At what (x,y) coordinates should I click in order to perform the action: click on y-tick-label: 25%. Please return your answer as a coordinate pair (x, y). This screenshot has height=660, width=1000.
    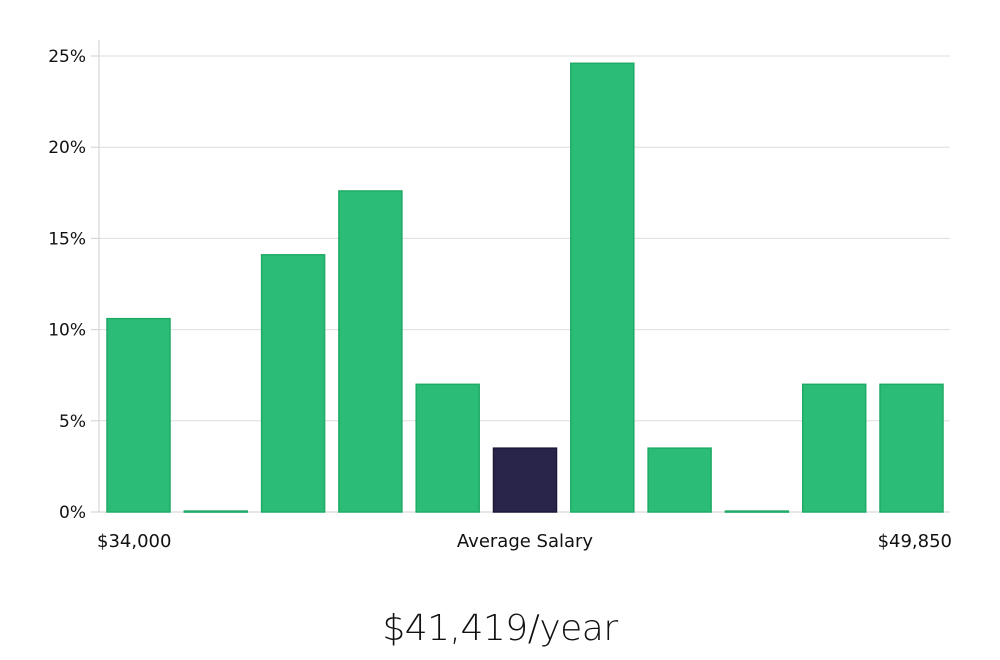
    Looking at the image, I should click on (67, 57).